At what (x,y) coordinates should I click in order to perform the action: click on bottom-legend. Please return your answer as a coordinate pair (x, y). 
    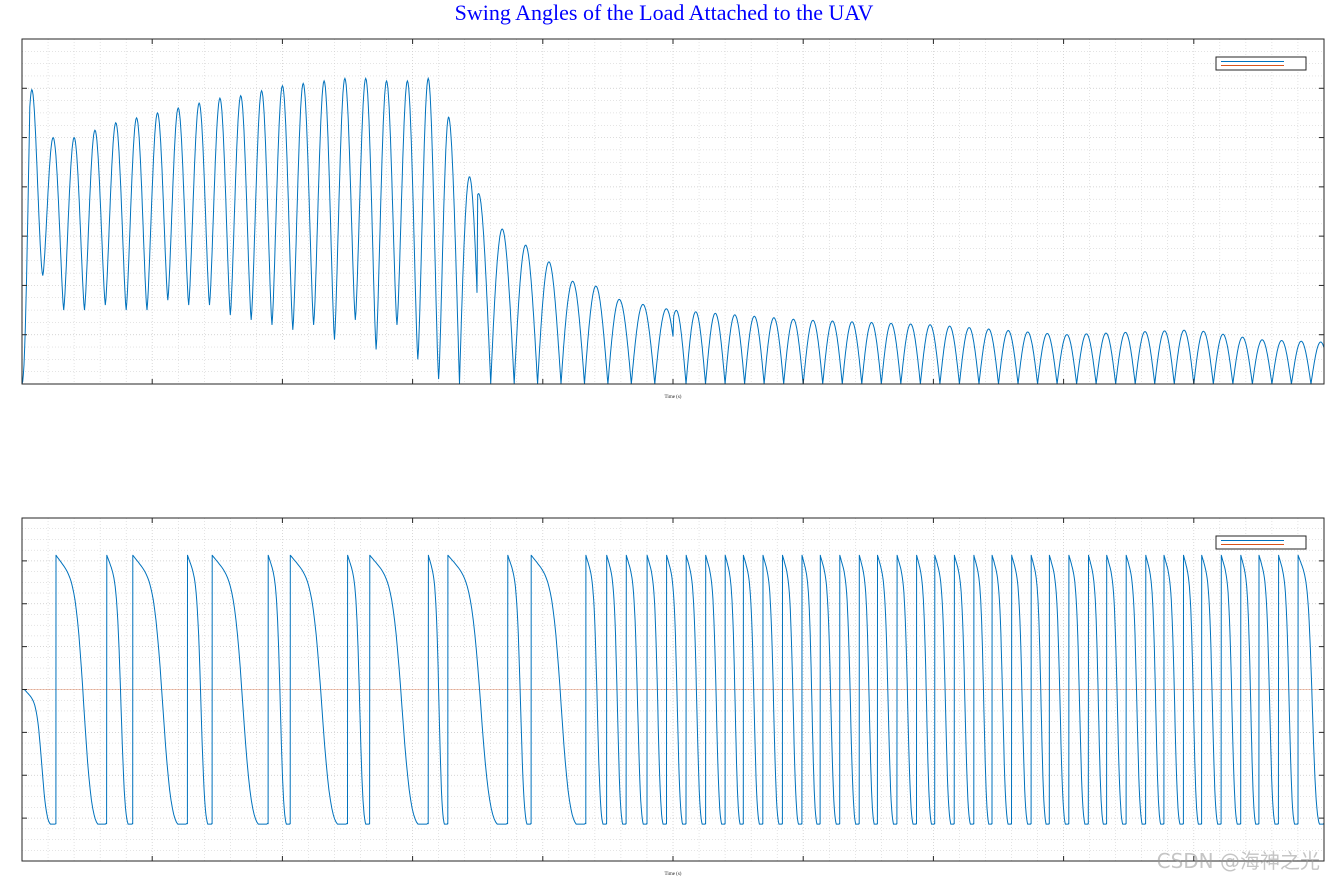
    Looking at the image, I should click on (1261, 542).